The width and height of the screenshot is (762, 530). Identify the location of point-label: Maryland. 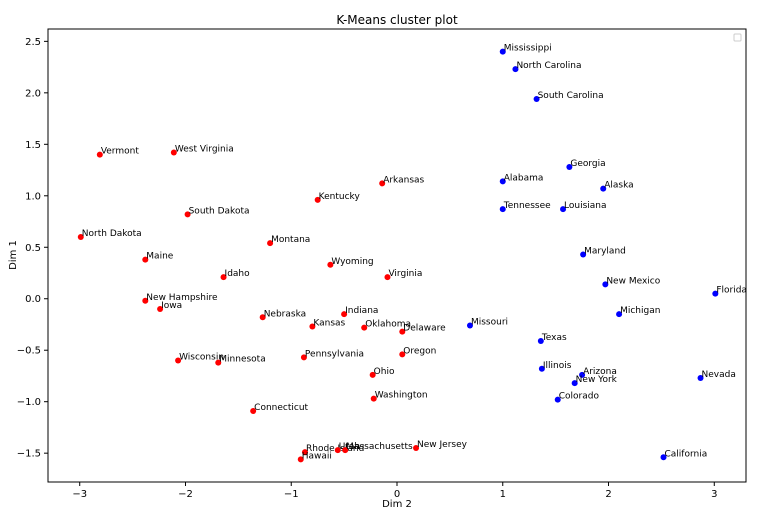
(605, 251).